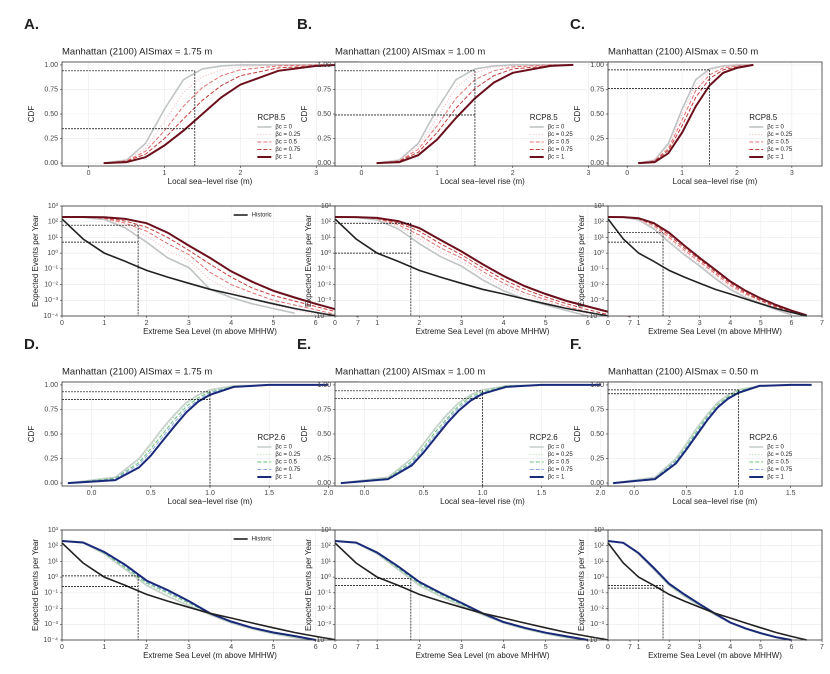 The height and width of the screenshot is (674, 830). I want to click on panel-label: A., so click(31, 24).